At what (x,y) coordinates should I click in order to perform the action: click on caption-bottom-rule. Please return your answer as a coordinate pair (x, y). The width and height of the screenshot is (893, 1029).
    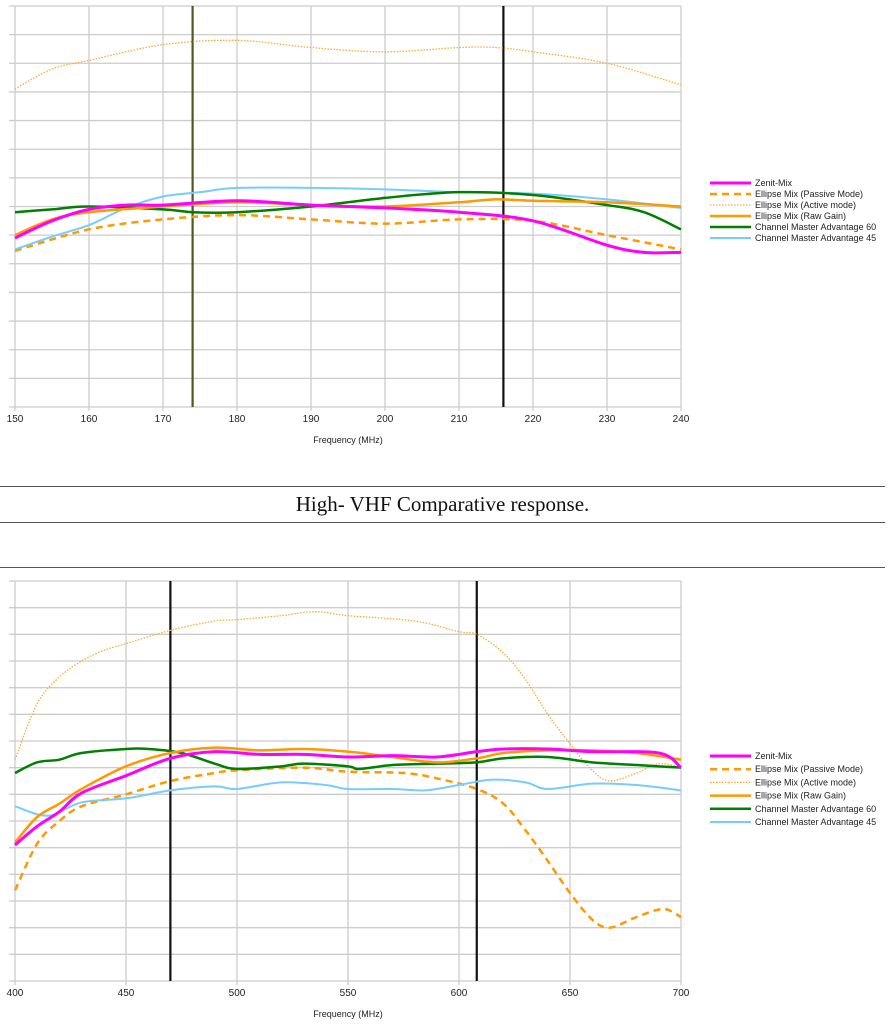
    Looking at the image, I should click on (442, 522).